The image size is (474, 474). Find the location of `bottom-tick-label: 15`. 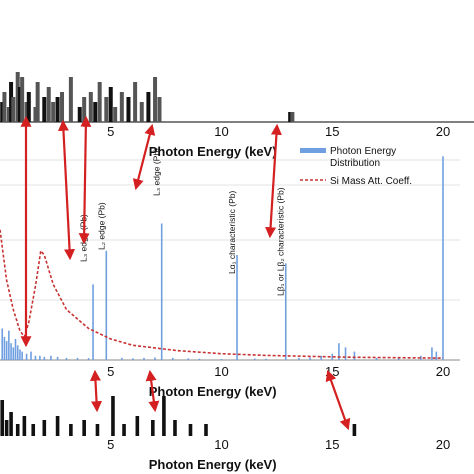

bottom-tick-label: 15 is located at coordinates (332, 444).